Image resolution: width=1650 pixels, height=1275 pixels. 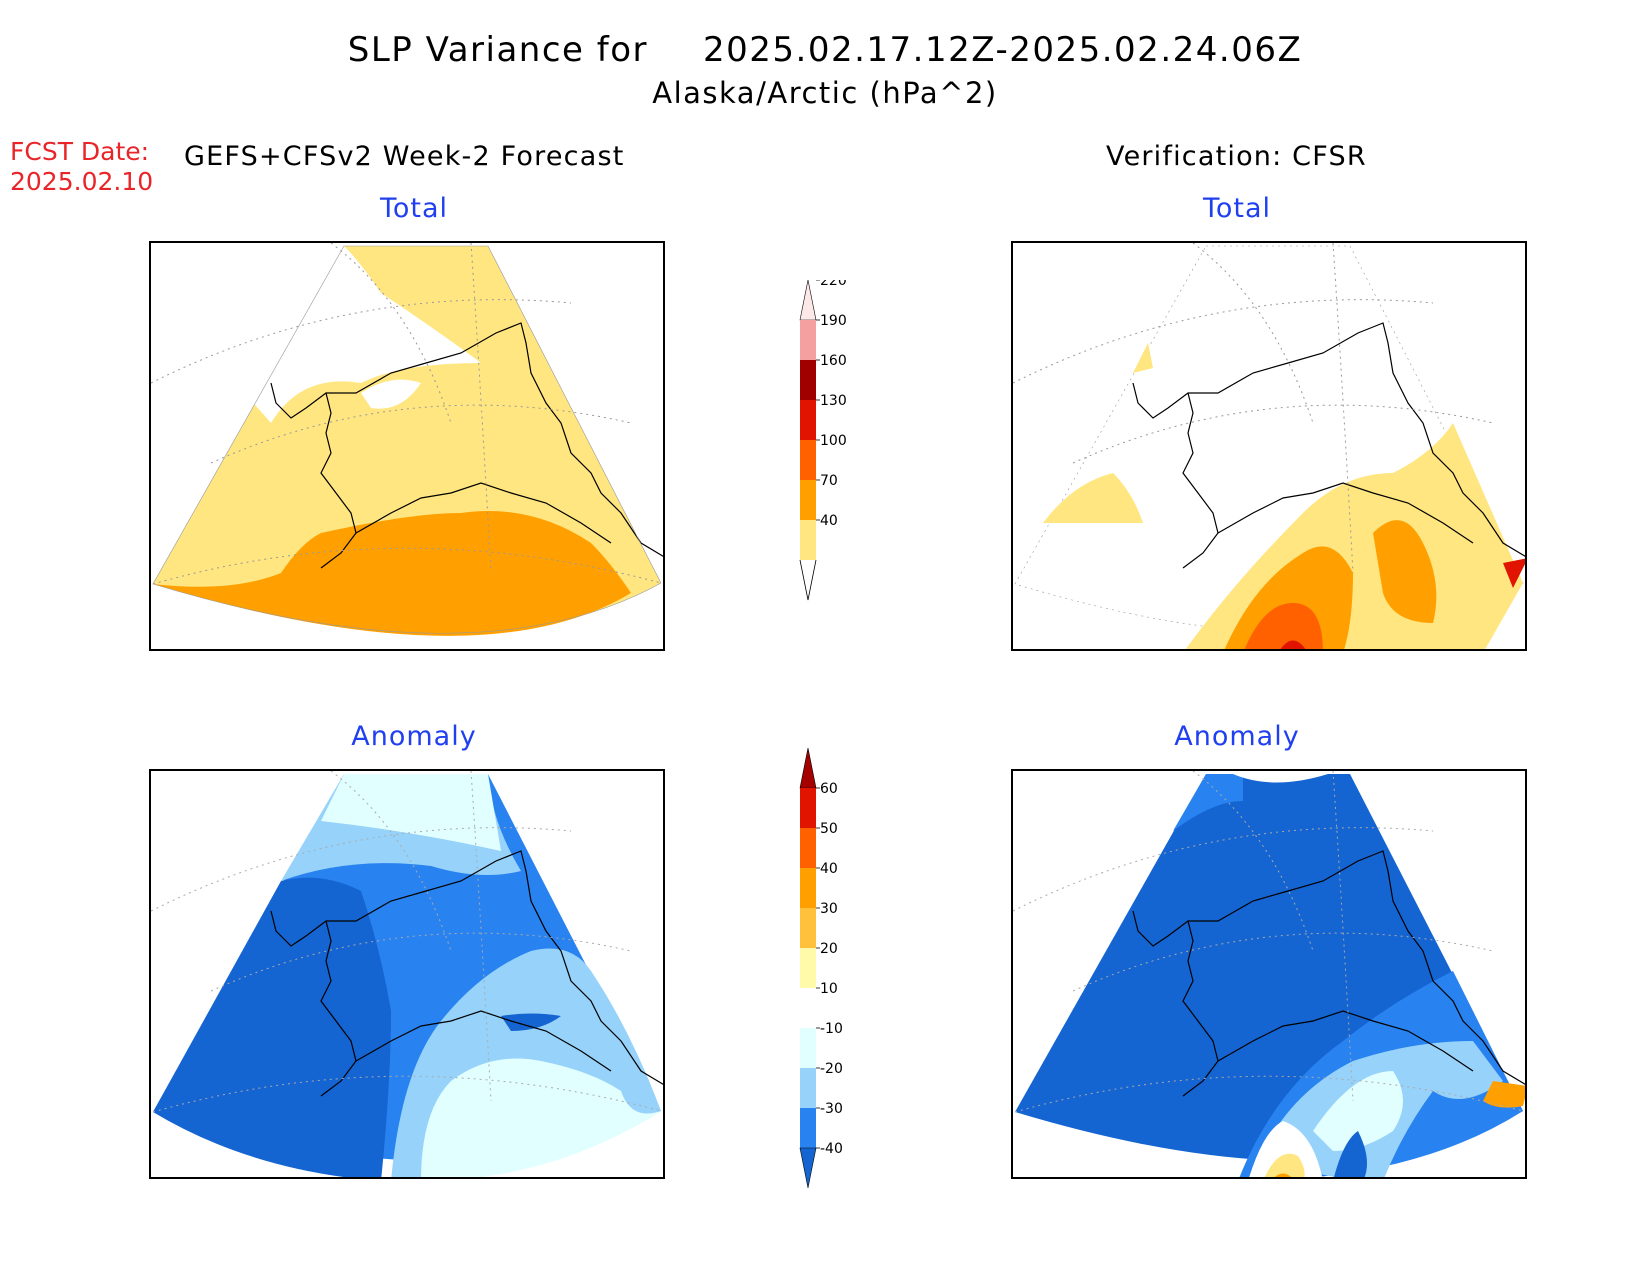 What do you see at coordinates (411, 812) in the screenshot?
I see `contour-10-20-north` at bounding box center [411, 812].